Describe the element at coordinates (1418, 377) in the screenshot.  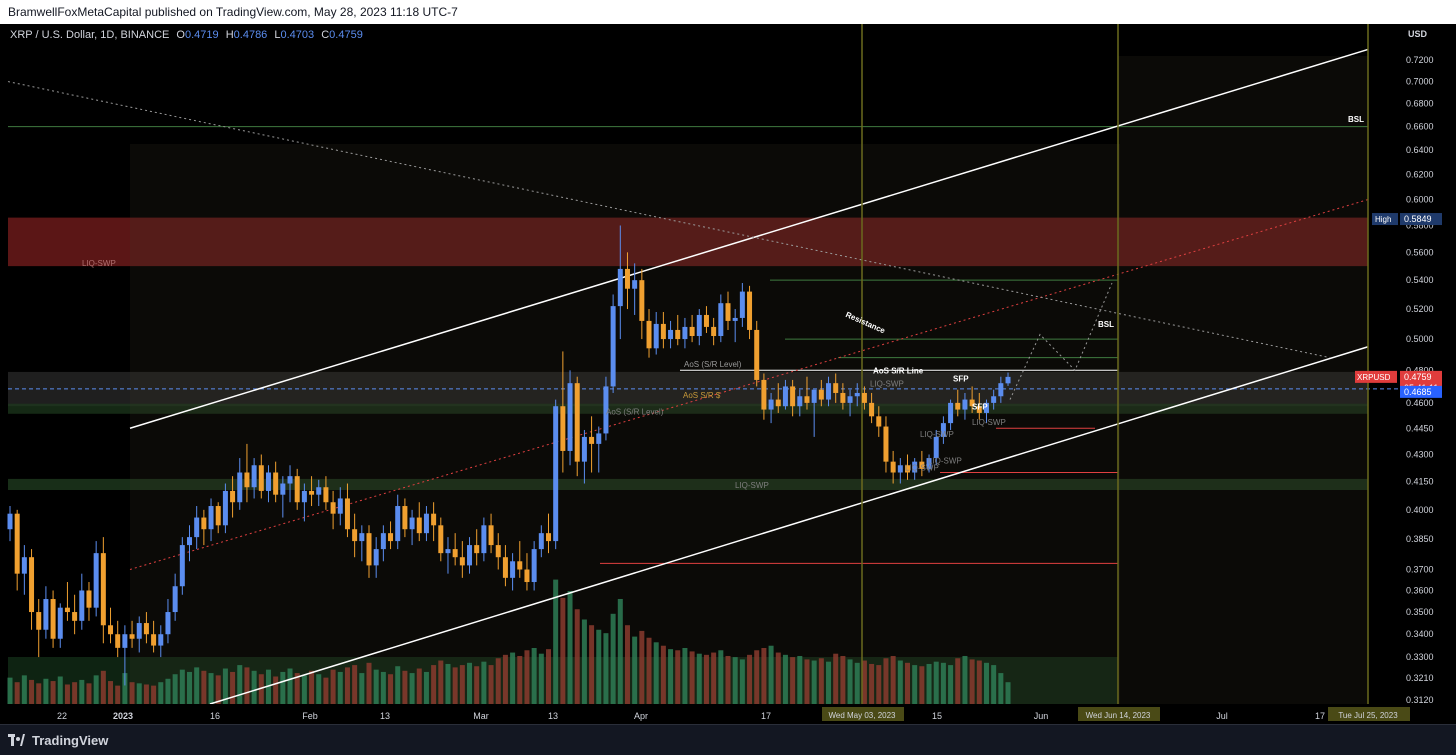
I see `last-price-tag: 0.4759` at that location.